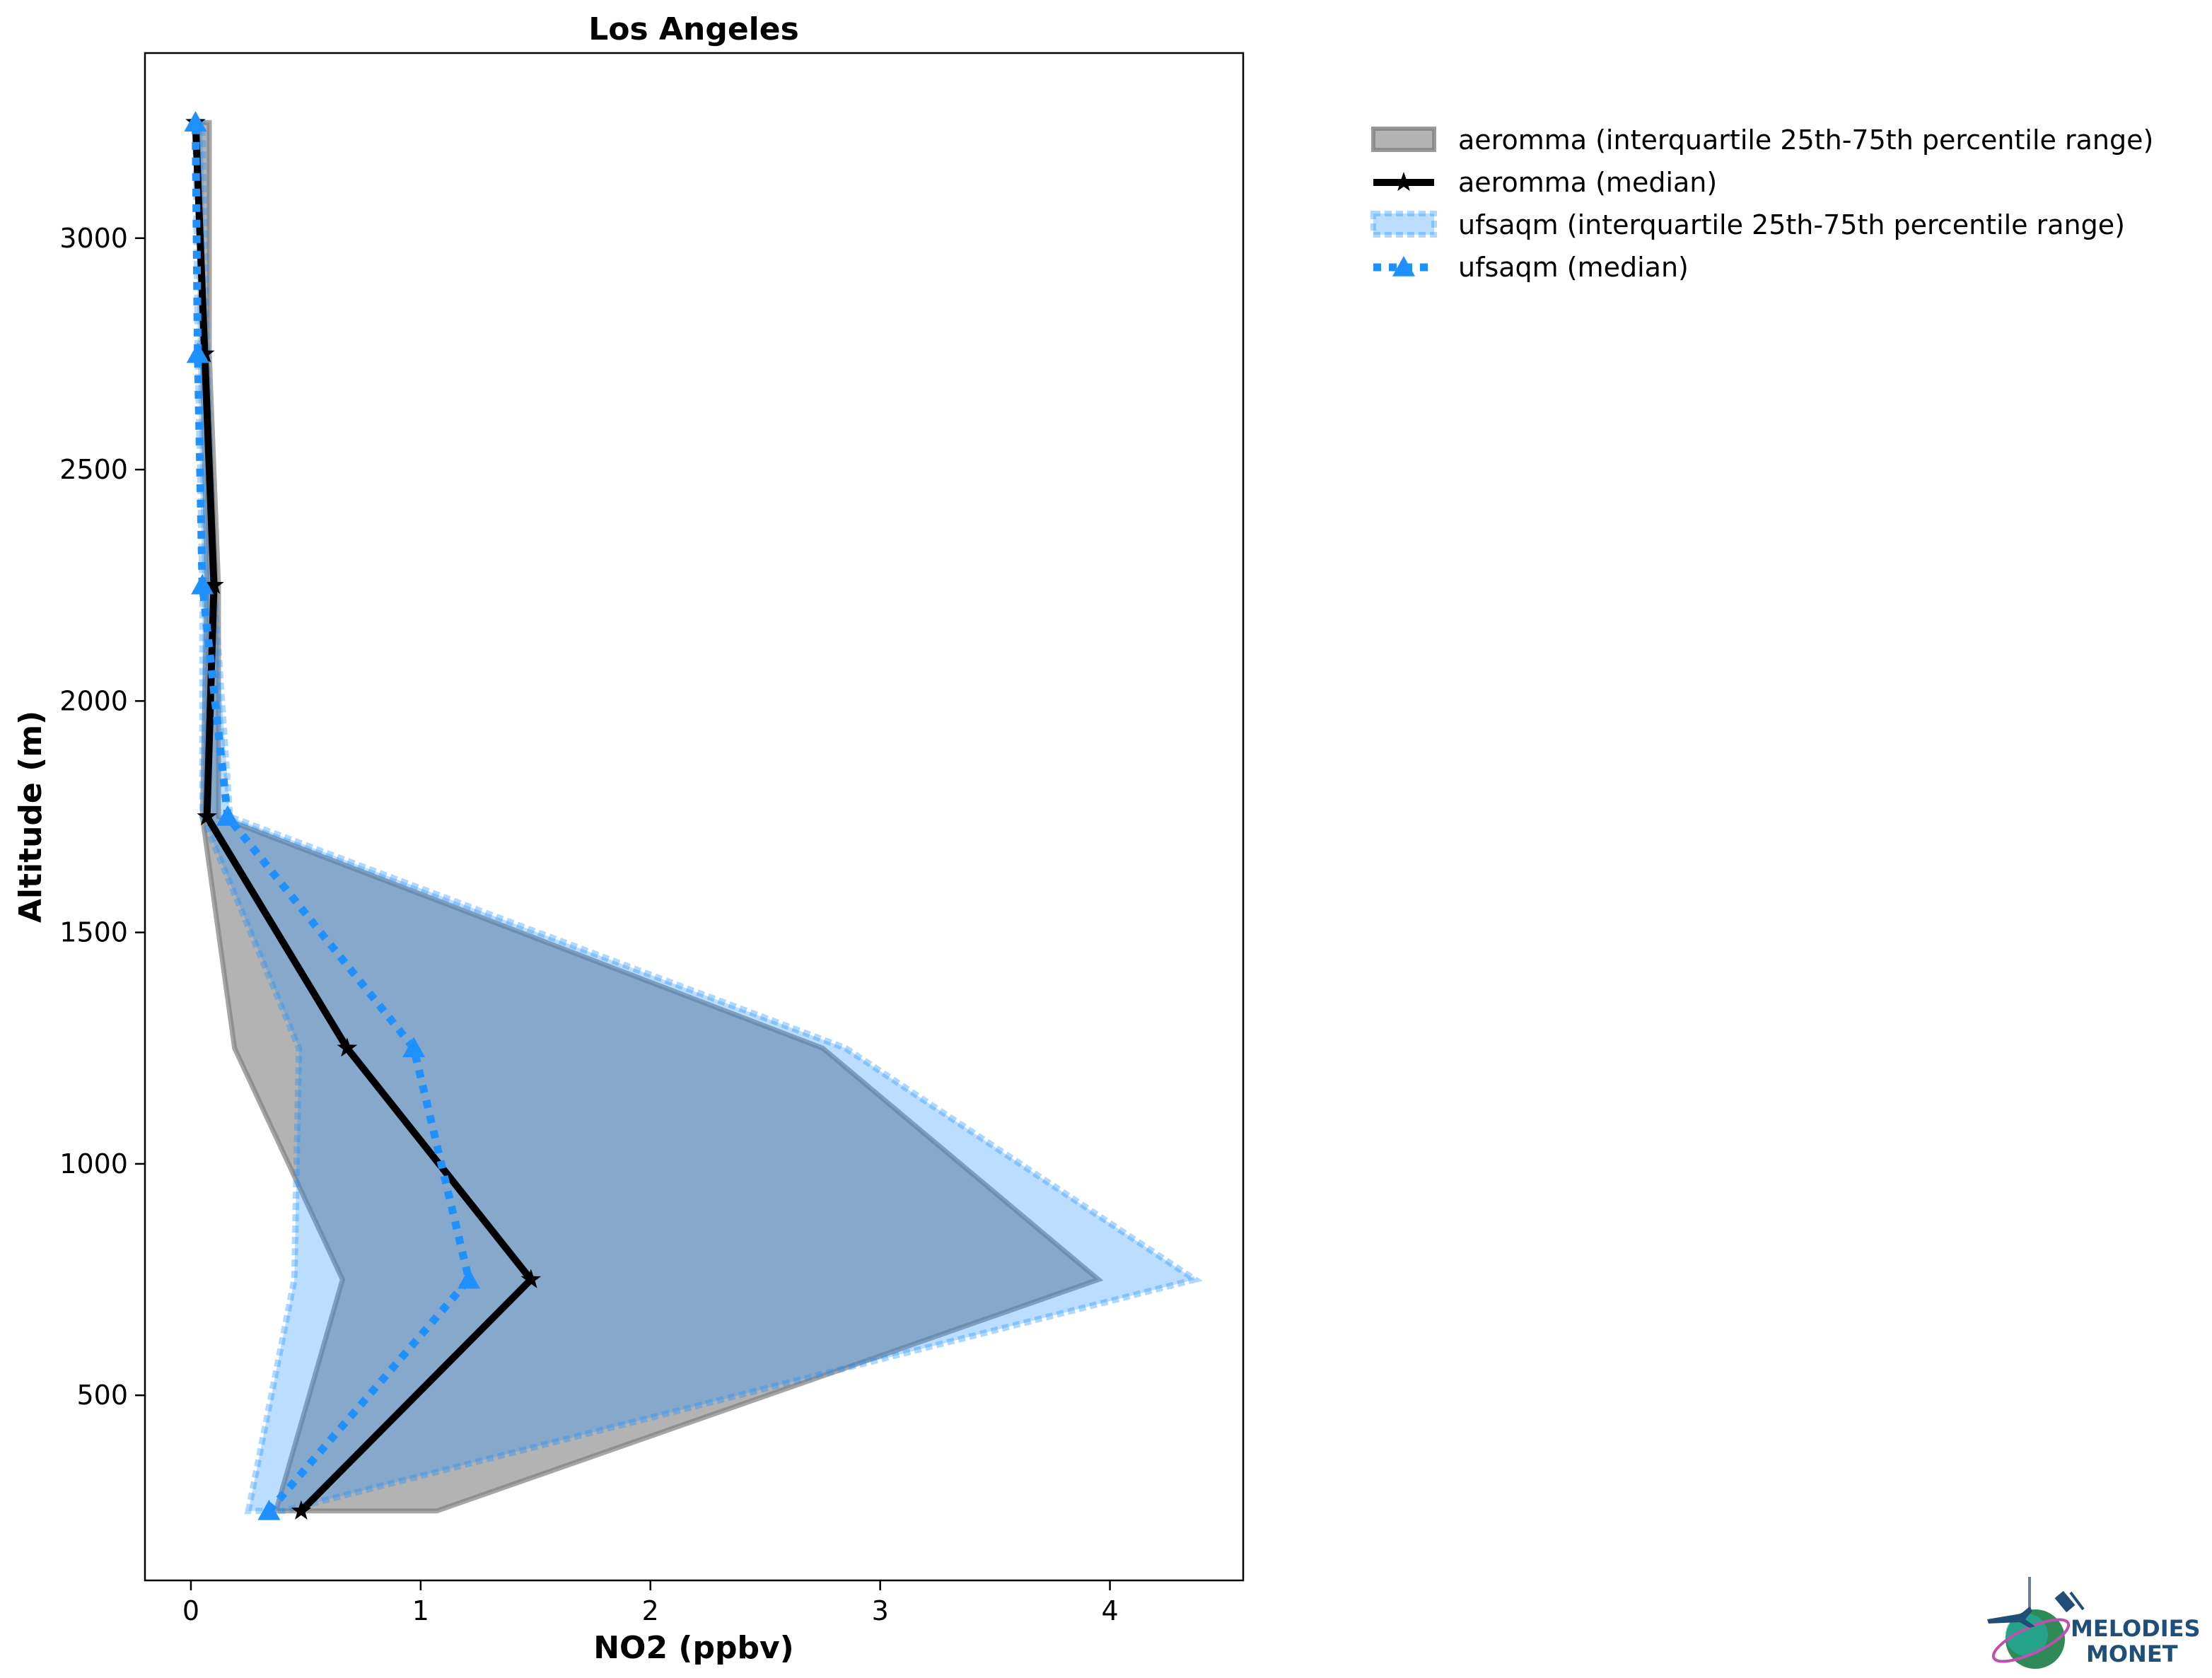 This screenshot has width=2212, height=1678. What do you see at coordinates (102, 1395) in the screenshot?
I see `y-tick-label: 500` at bounding box center [102, 1395].